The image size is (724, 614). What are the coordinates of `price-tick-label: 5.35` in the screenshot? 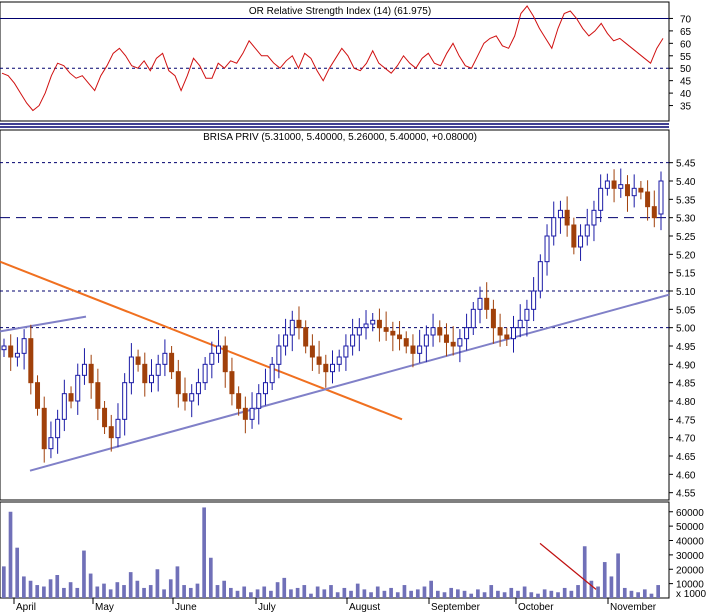 It's located at (686, 200).